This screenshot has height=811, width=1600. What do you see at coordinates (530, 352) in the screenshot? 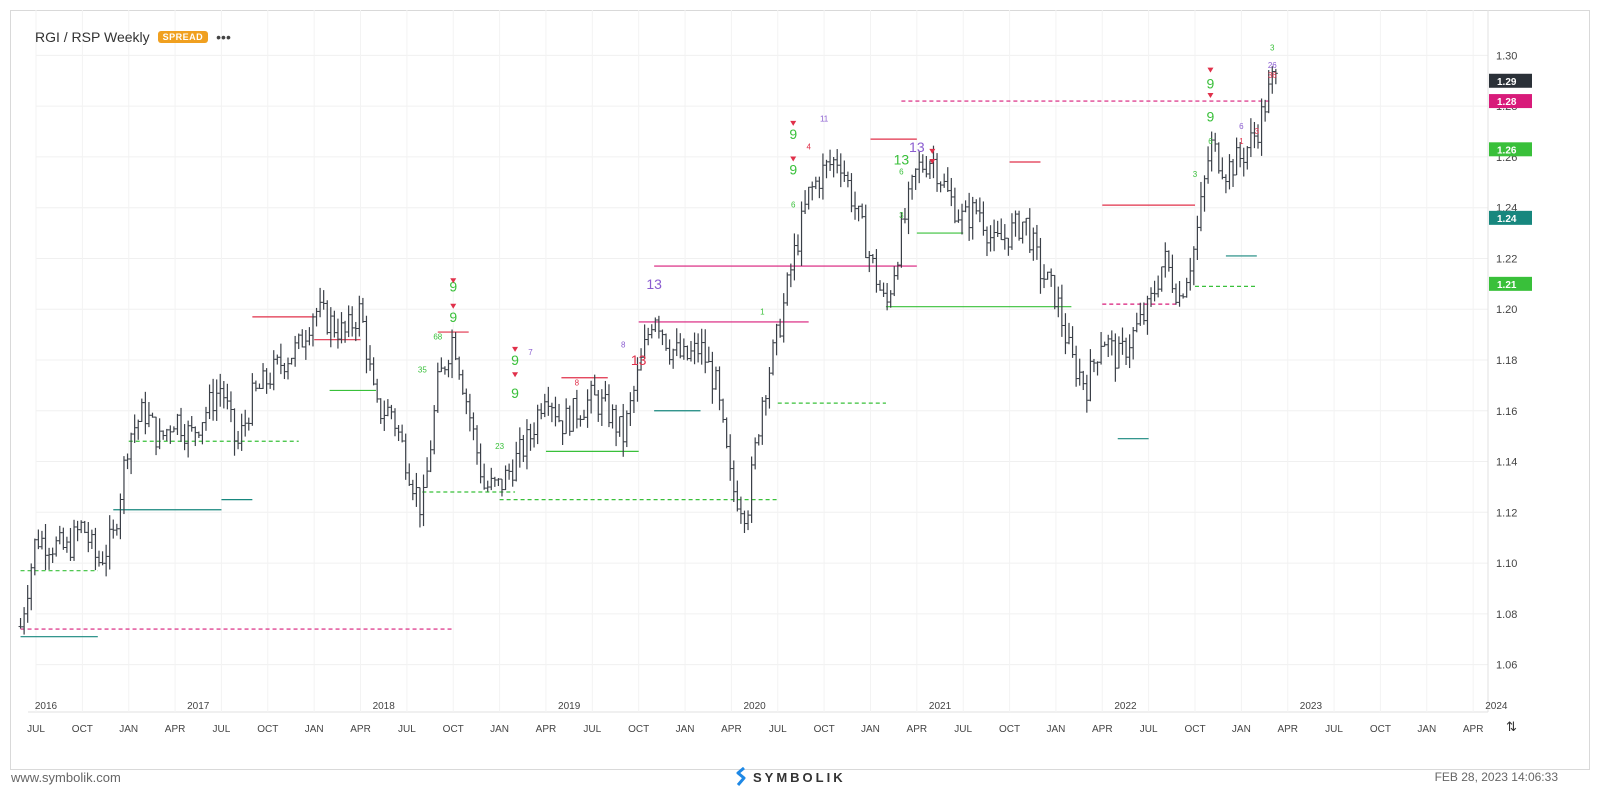
I see `count-label: 7` at bounding box center [530, 352].